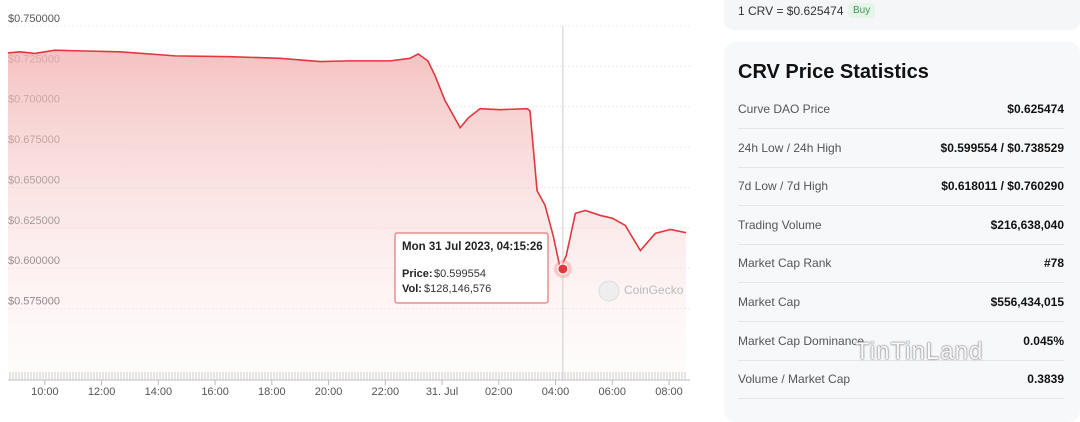 Image resolution: width=1080 pixels, height=422 pixels. What do you see at coordinates (609, 291) in the screenshot?
I see `logo-circle` at bounding box center [609, 291].